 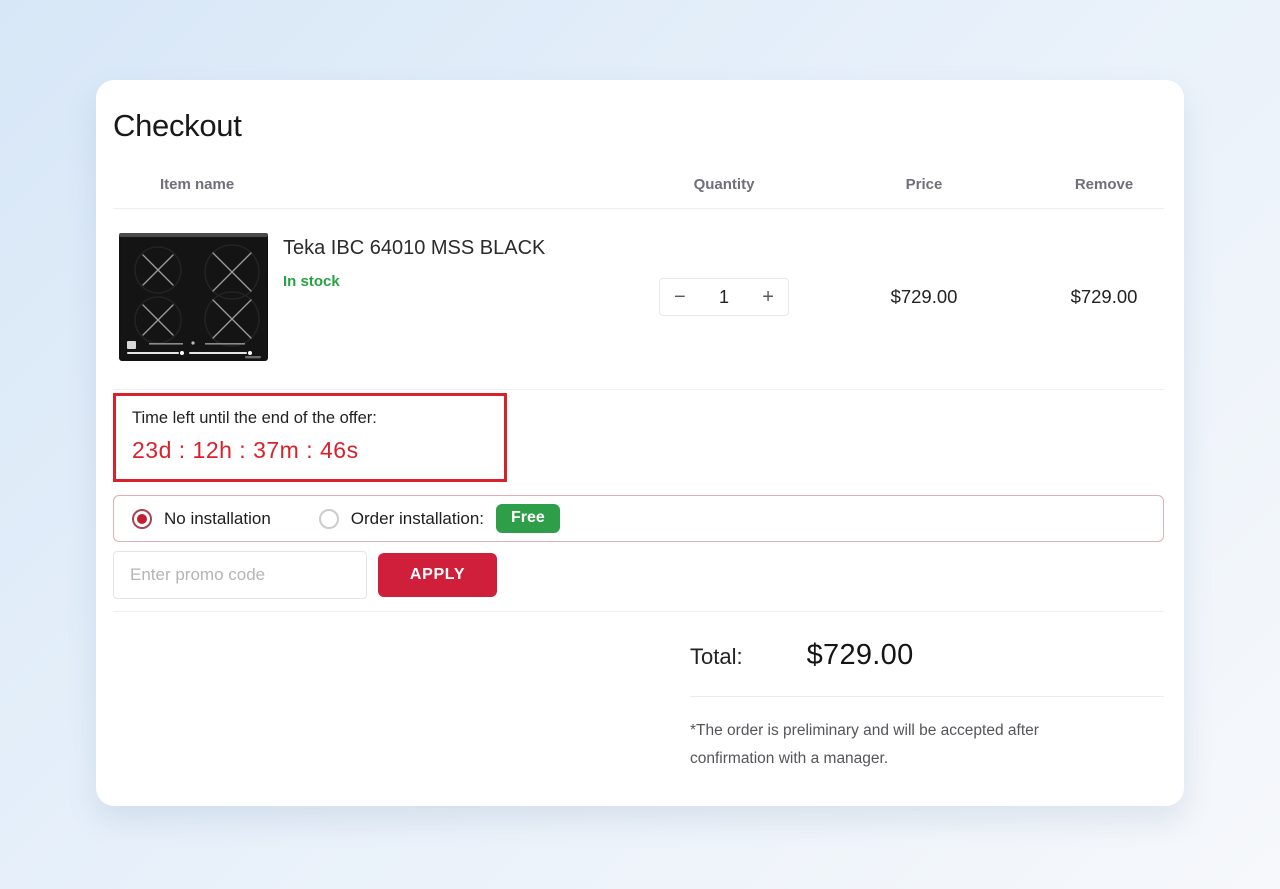 I want to click on column-header-remove: Remove, so click(x=1104, y=184).